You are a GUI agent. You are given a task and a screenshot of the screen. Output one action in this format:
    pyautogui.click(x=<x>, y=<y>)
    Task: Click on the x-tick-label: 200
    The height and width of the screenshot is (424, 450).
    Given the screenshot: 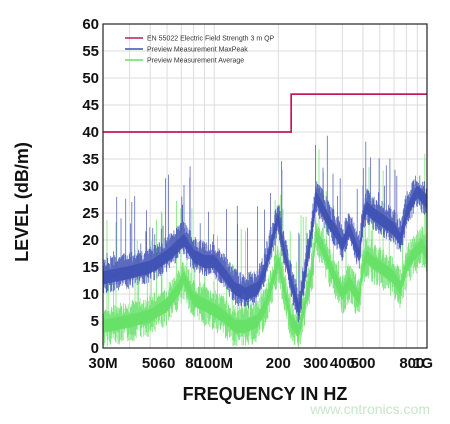 What is the action you would take?
    pyautogui.click(x=278, y=363)
    